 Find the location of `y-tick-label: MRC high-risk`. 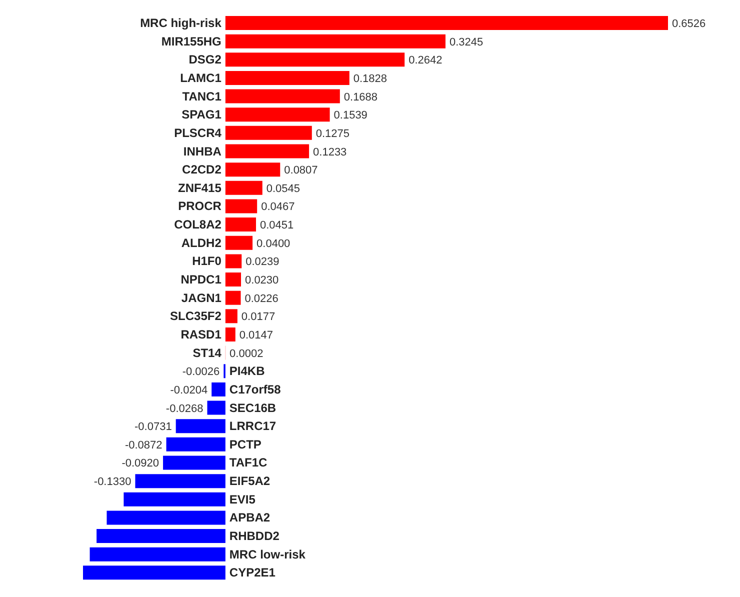

y-tick-label: MRC high-risk is located at coordinates (181, 23).